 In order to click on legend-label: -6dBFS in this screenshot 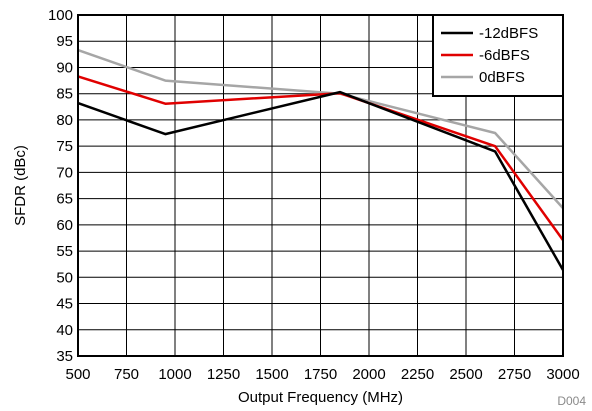, I will do `click(504, 55)`.